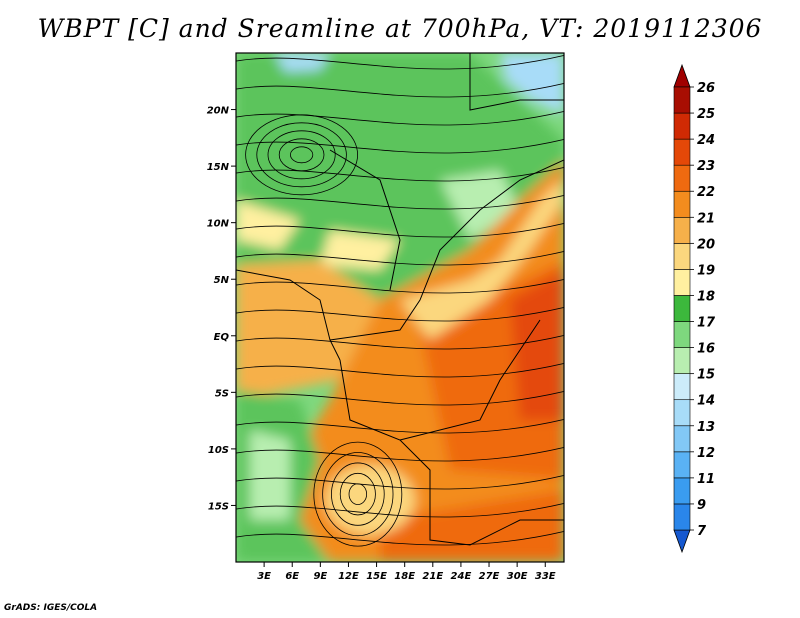 The image size is (800, 618). I want to click on x-axis: 3E 6E 9E 12E 15E 18E 21E 24E 27E 30E 33E, so click(406, 572).